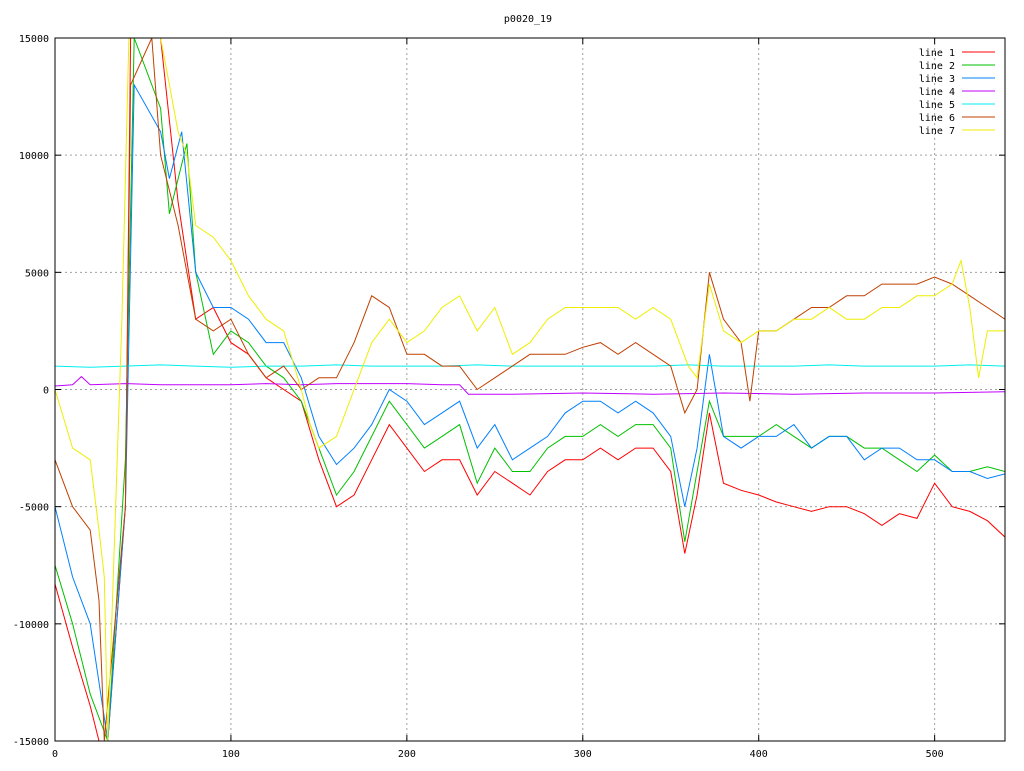 Image resolution: width=1024 pixels, height=771 pixels. What do you see at coordinates (937, 131) in the screenshot?
I see `legend-label: line 7` at bounding box center [937, 131].